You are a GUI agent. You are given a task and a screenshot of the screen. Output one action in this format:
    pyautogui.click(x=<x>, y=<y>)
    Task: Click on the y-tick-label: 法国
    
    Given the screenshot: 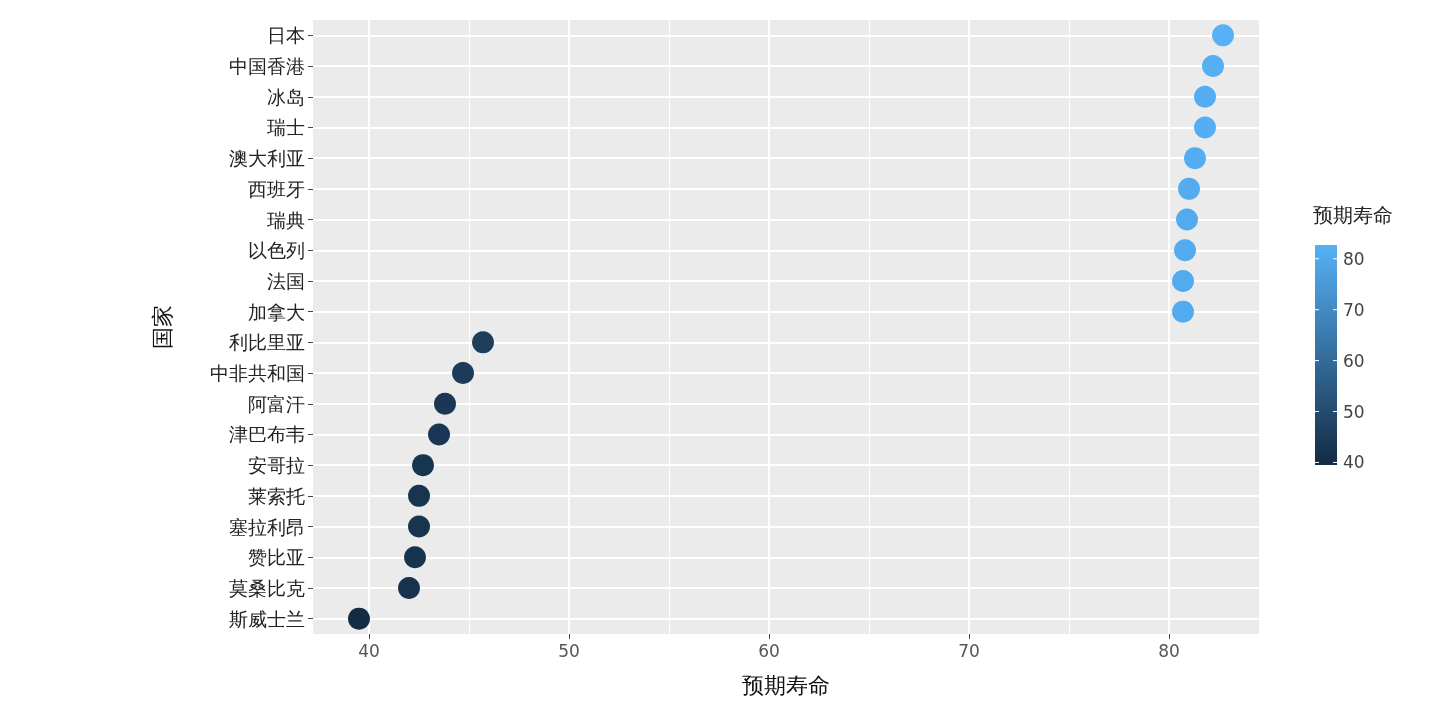 What is the action you would take?
    pyautogui.click(x=286, y=280)
    